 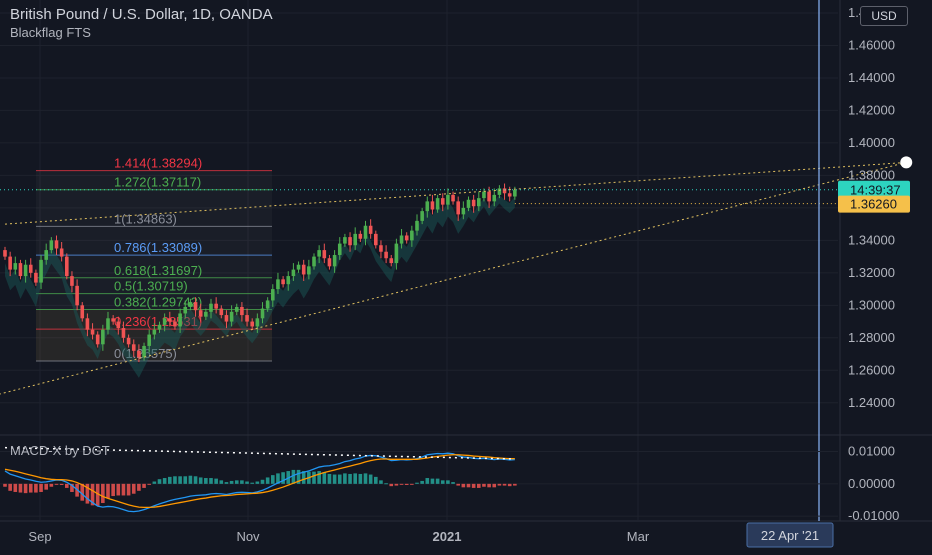 I want to click on fib-level-label: 0.786(1.33089), so click(x=158, y=247).